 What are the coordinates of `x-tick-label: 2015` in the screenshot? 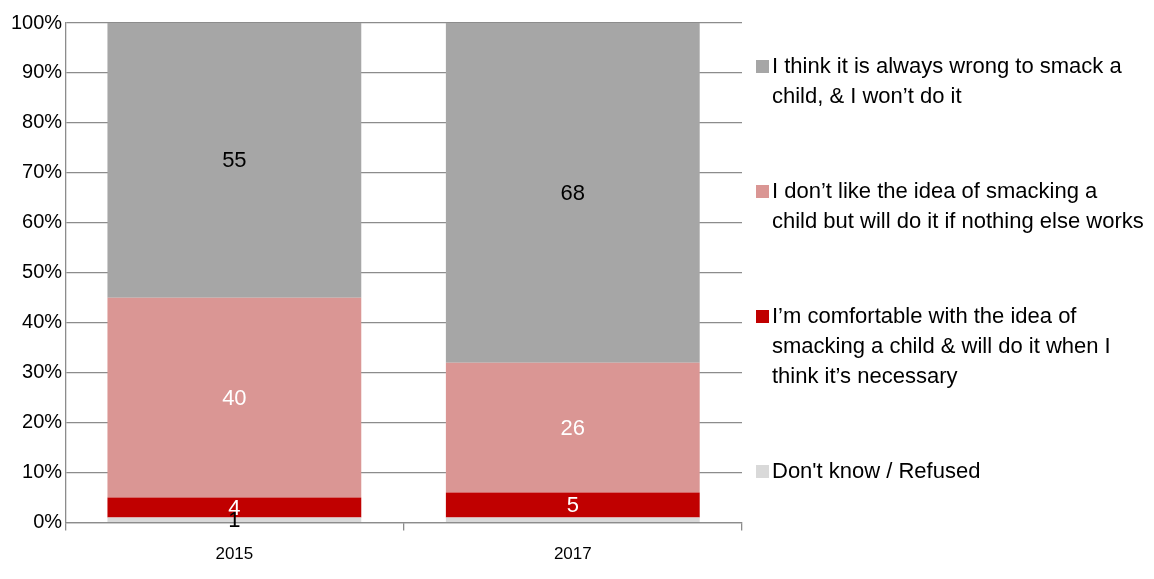 It's located at (234, 554).